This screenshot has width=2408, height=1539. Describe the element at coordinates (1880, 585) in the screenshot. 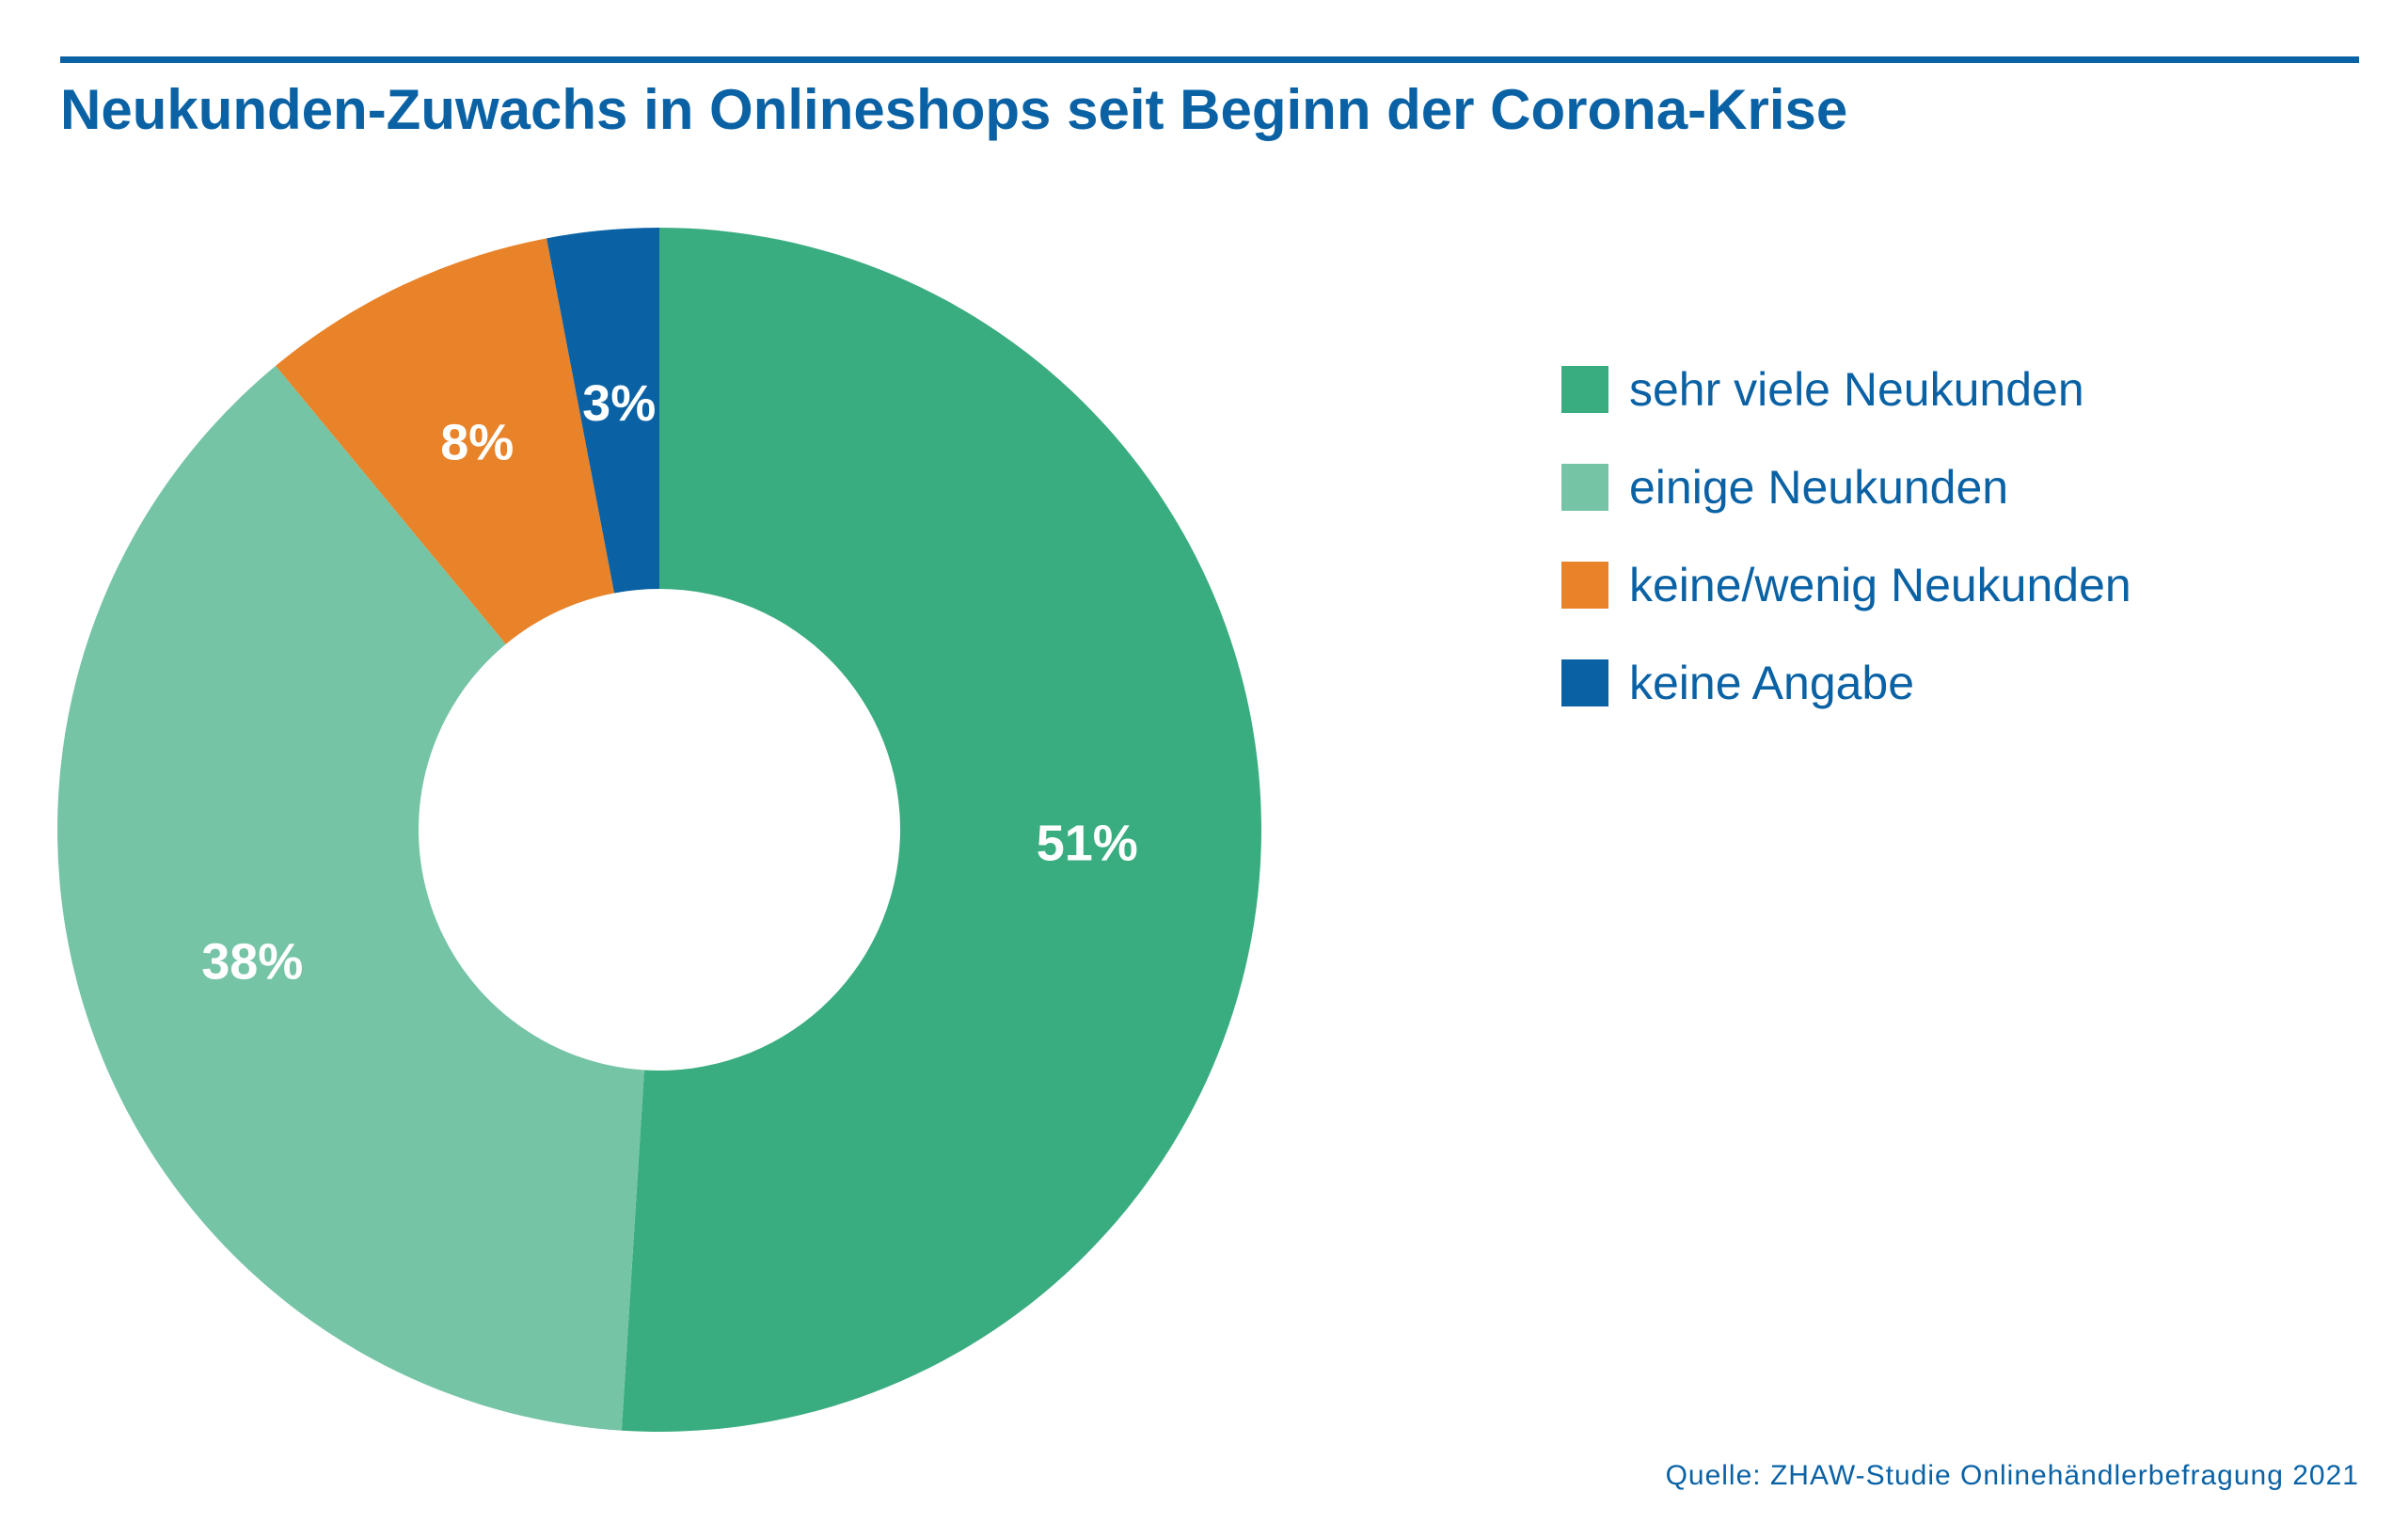

I see `legend-label: keine/wenig Neukunden` at that location.